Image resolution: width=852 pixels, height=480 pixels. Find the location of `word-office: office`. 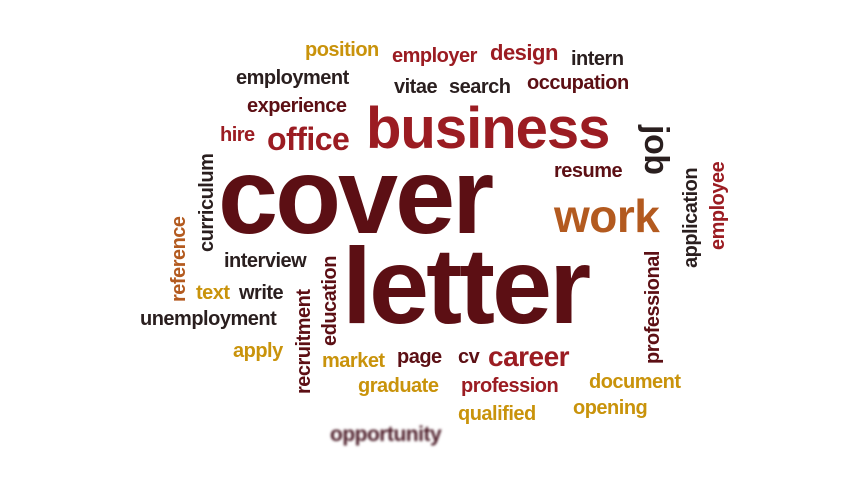

word-office: office is located at coordinates (308, 139).